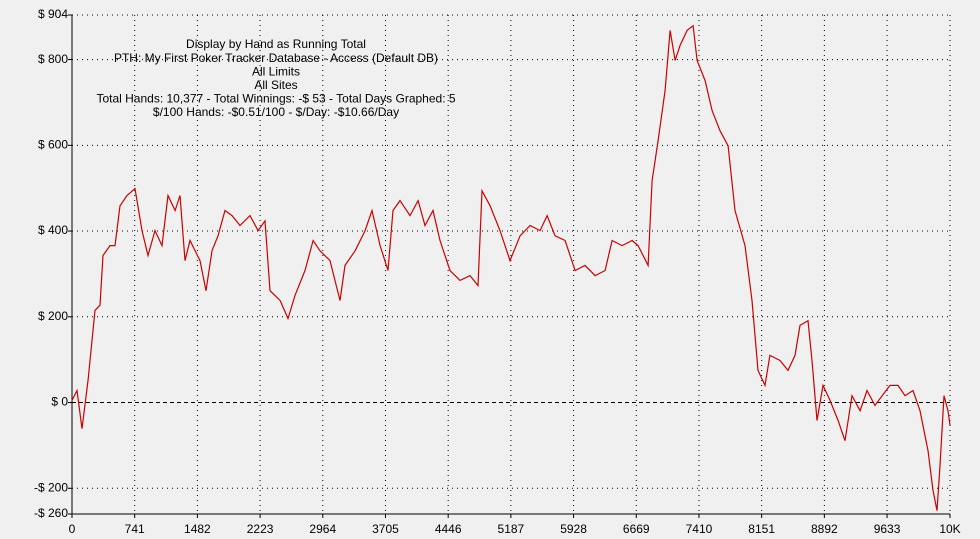 This screenshot has height=539, width=980. I want to click on x-tick-label: 741, so click(135, 529).